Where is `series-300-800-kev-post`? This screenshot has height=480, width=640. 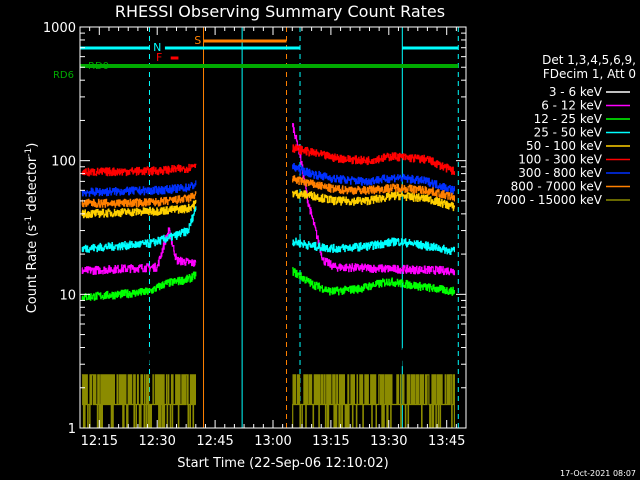 series-300-800-kev-post is located at coordinates (373, 179).